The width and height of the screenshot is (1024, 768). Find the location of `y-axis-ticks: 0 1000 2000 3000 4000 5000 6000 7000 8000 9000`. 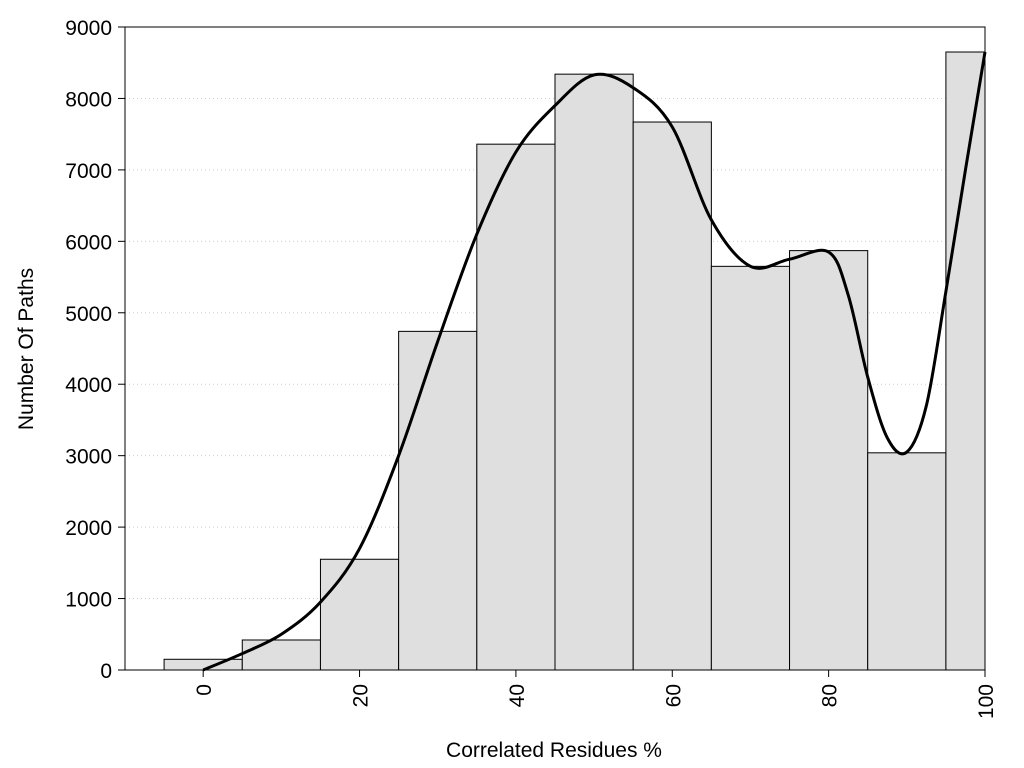

y-axis-ticks: 0 1000 2000 3000 4000 5000 6000 7000 8000 9000 is located at coordinates (95, 350).